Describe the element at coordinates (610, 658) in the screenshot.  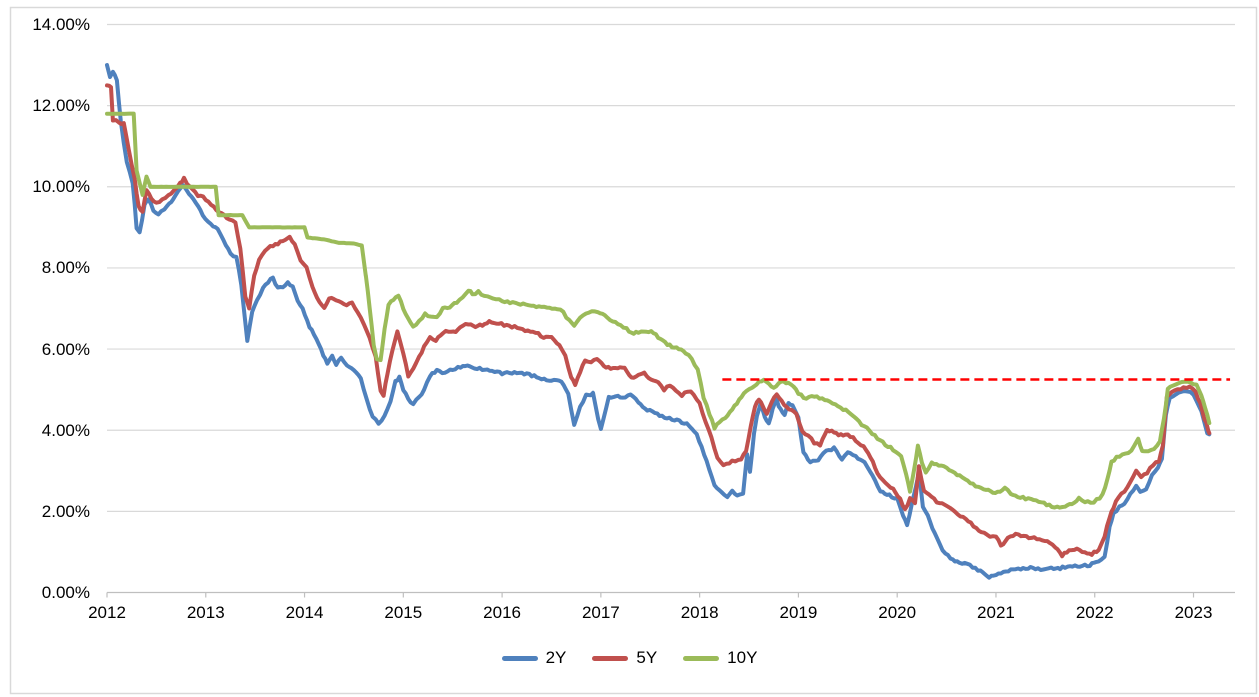
I see `legend-swatch-5y-icon` at that location.